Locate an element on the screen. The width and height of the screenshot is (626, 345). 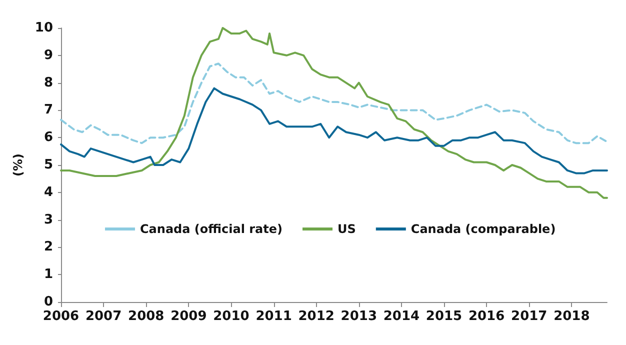
x-tick-label: 2013 is located at coordinates (358, 316).